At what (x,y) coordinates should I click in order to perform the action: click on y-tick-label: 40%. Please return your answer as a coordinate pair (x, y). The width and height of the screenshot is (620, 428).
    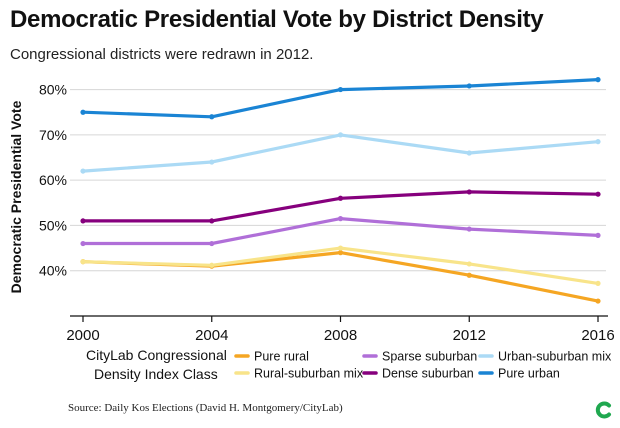
    Looking at the image, I should click on (53, 271).